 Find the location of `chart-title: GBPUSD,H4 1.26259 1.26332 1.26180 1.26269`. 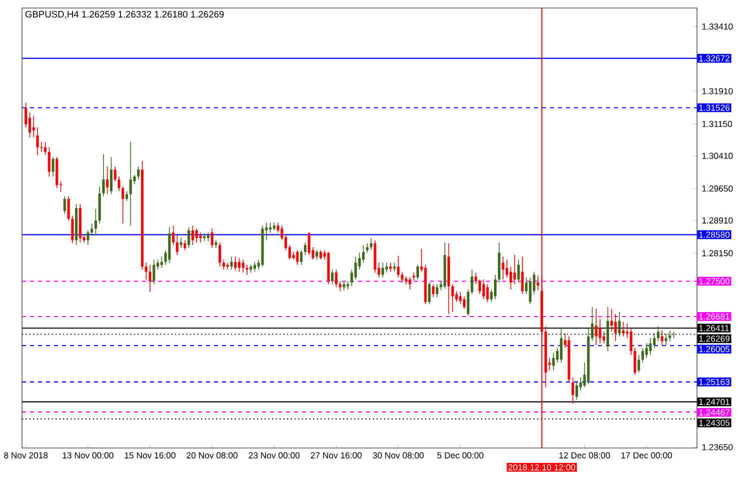

chart-title: GBPUSD,H4 1.26259 1.26332 1.26180 1.26269 is located at coordinates (124, 14).